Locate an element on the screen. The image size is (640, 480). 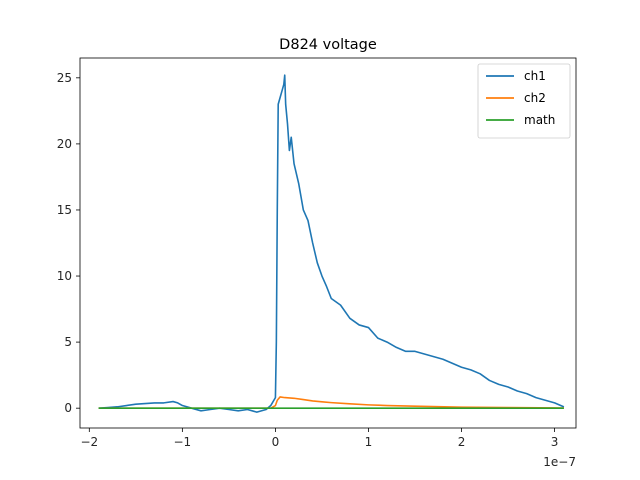
y-tick-label: 20 is located at coordinates (64, 144).